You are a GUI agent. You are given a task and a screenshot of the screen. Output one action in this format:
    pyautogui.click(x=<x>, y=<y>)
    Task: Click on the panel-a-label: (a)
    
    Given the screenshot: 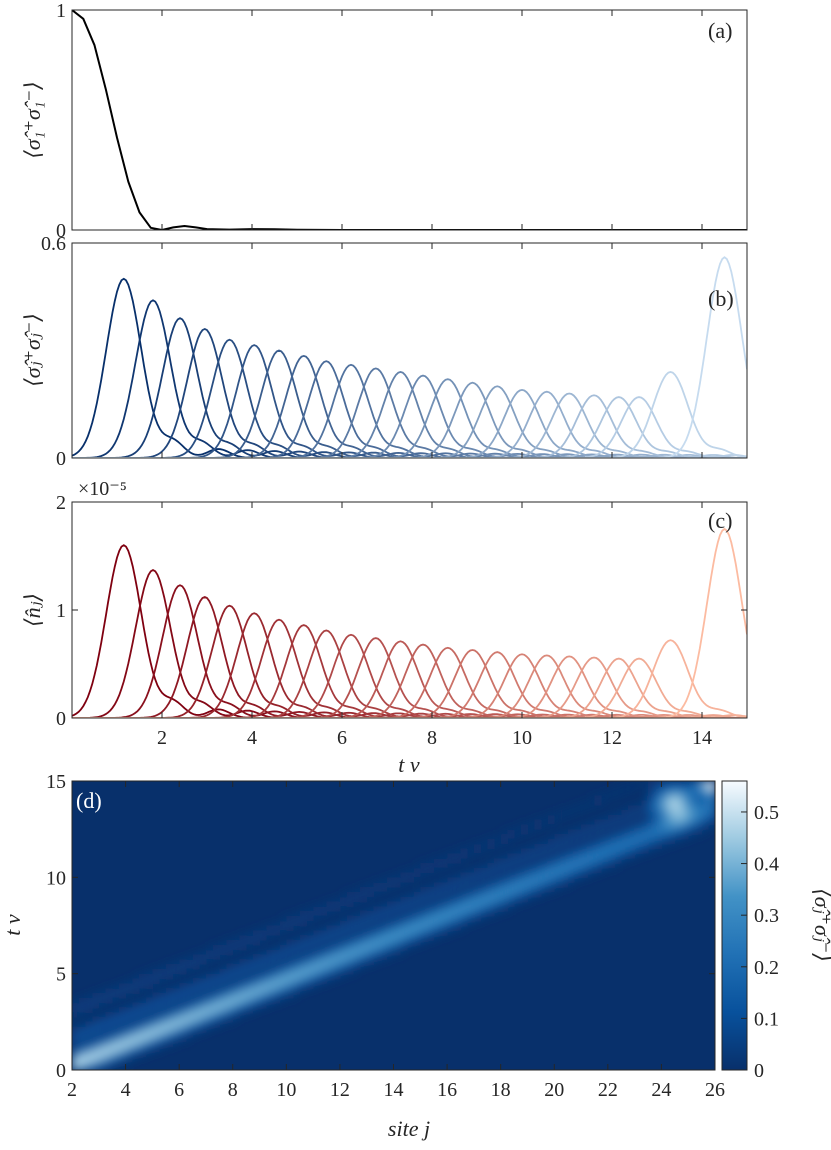 What is the action you would take?
    pyautogui.click(x=720, y=30)
    